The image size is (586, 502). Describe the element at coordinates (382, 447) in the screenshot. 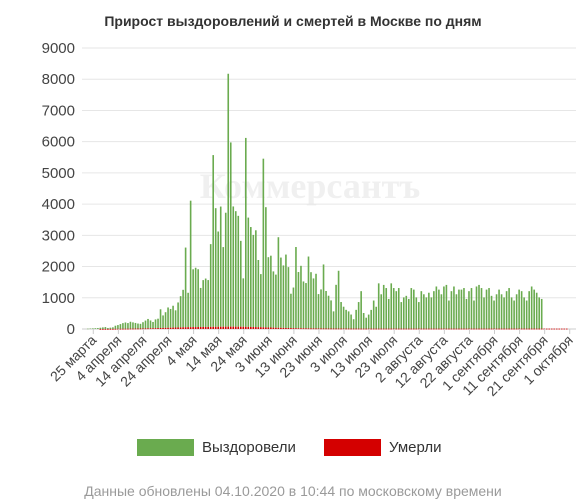

I see `legend-item-died: Умерли` at that location.